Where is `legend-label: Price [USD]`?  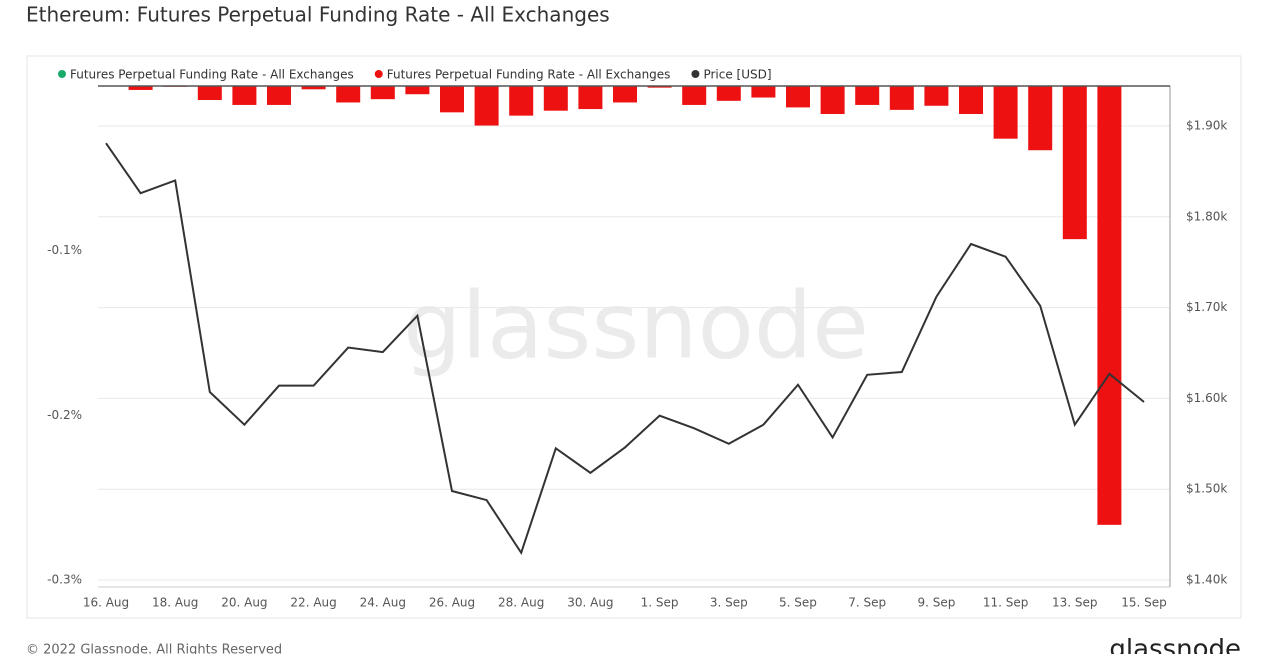 legend-label: Price [USD] is located at coordinates (737, 75).